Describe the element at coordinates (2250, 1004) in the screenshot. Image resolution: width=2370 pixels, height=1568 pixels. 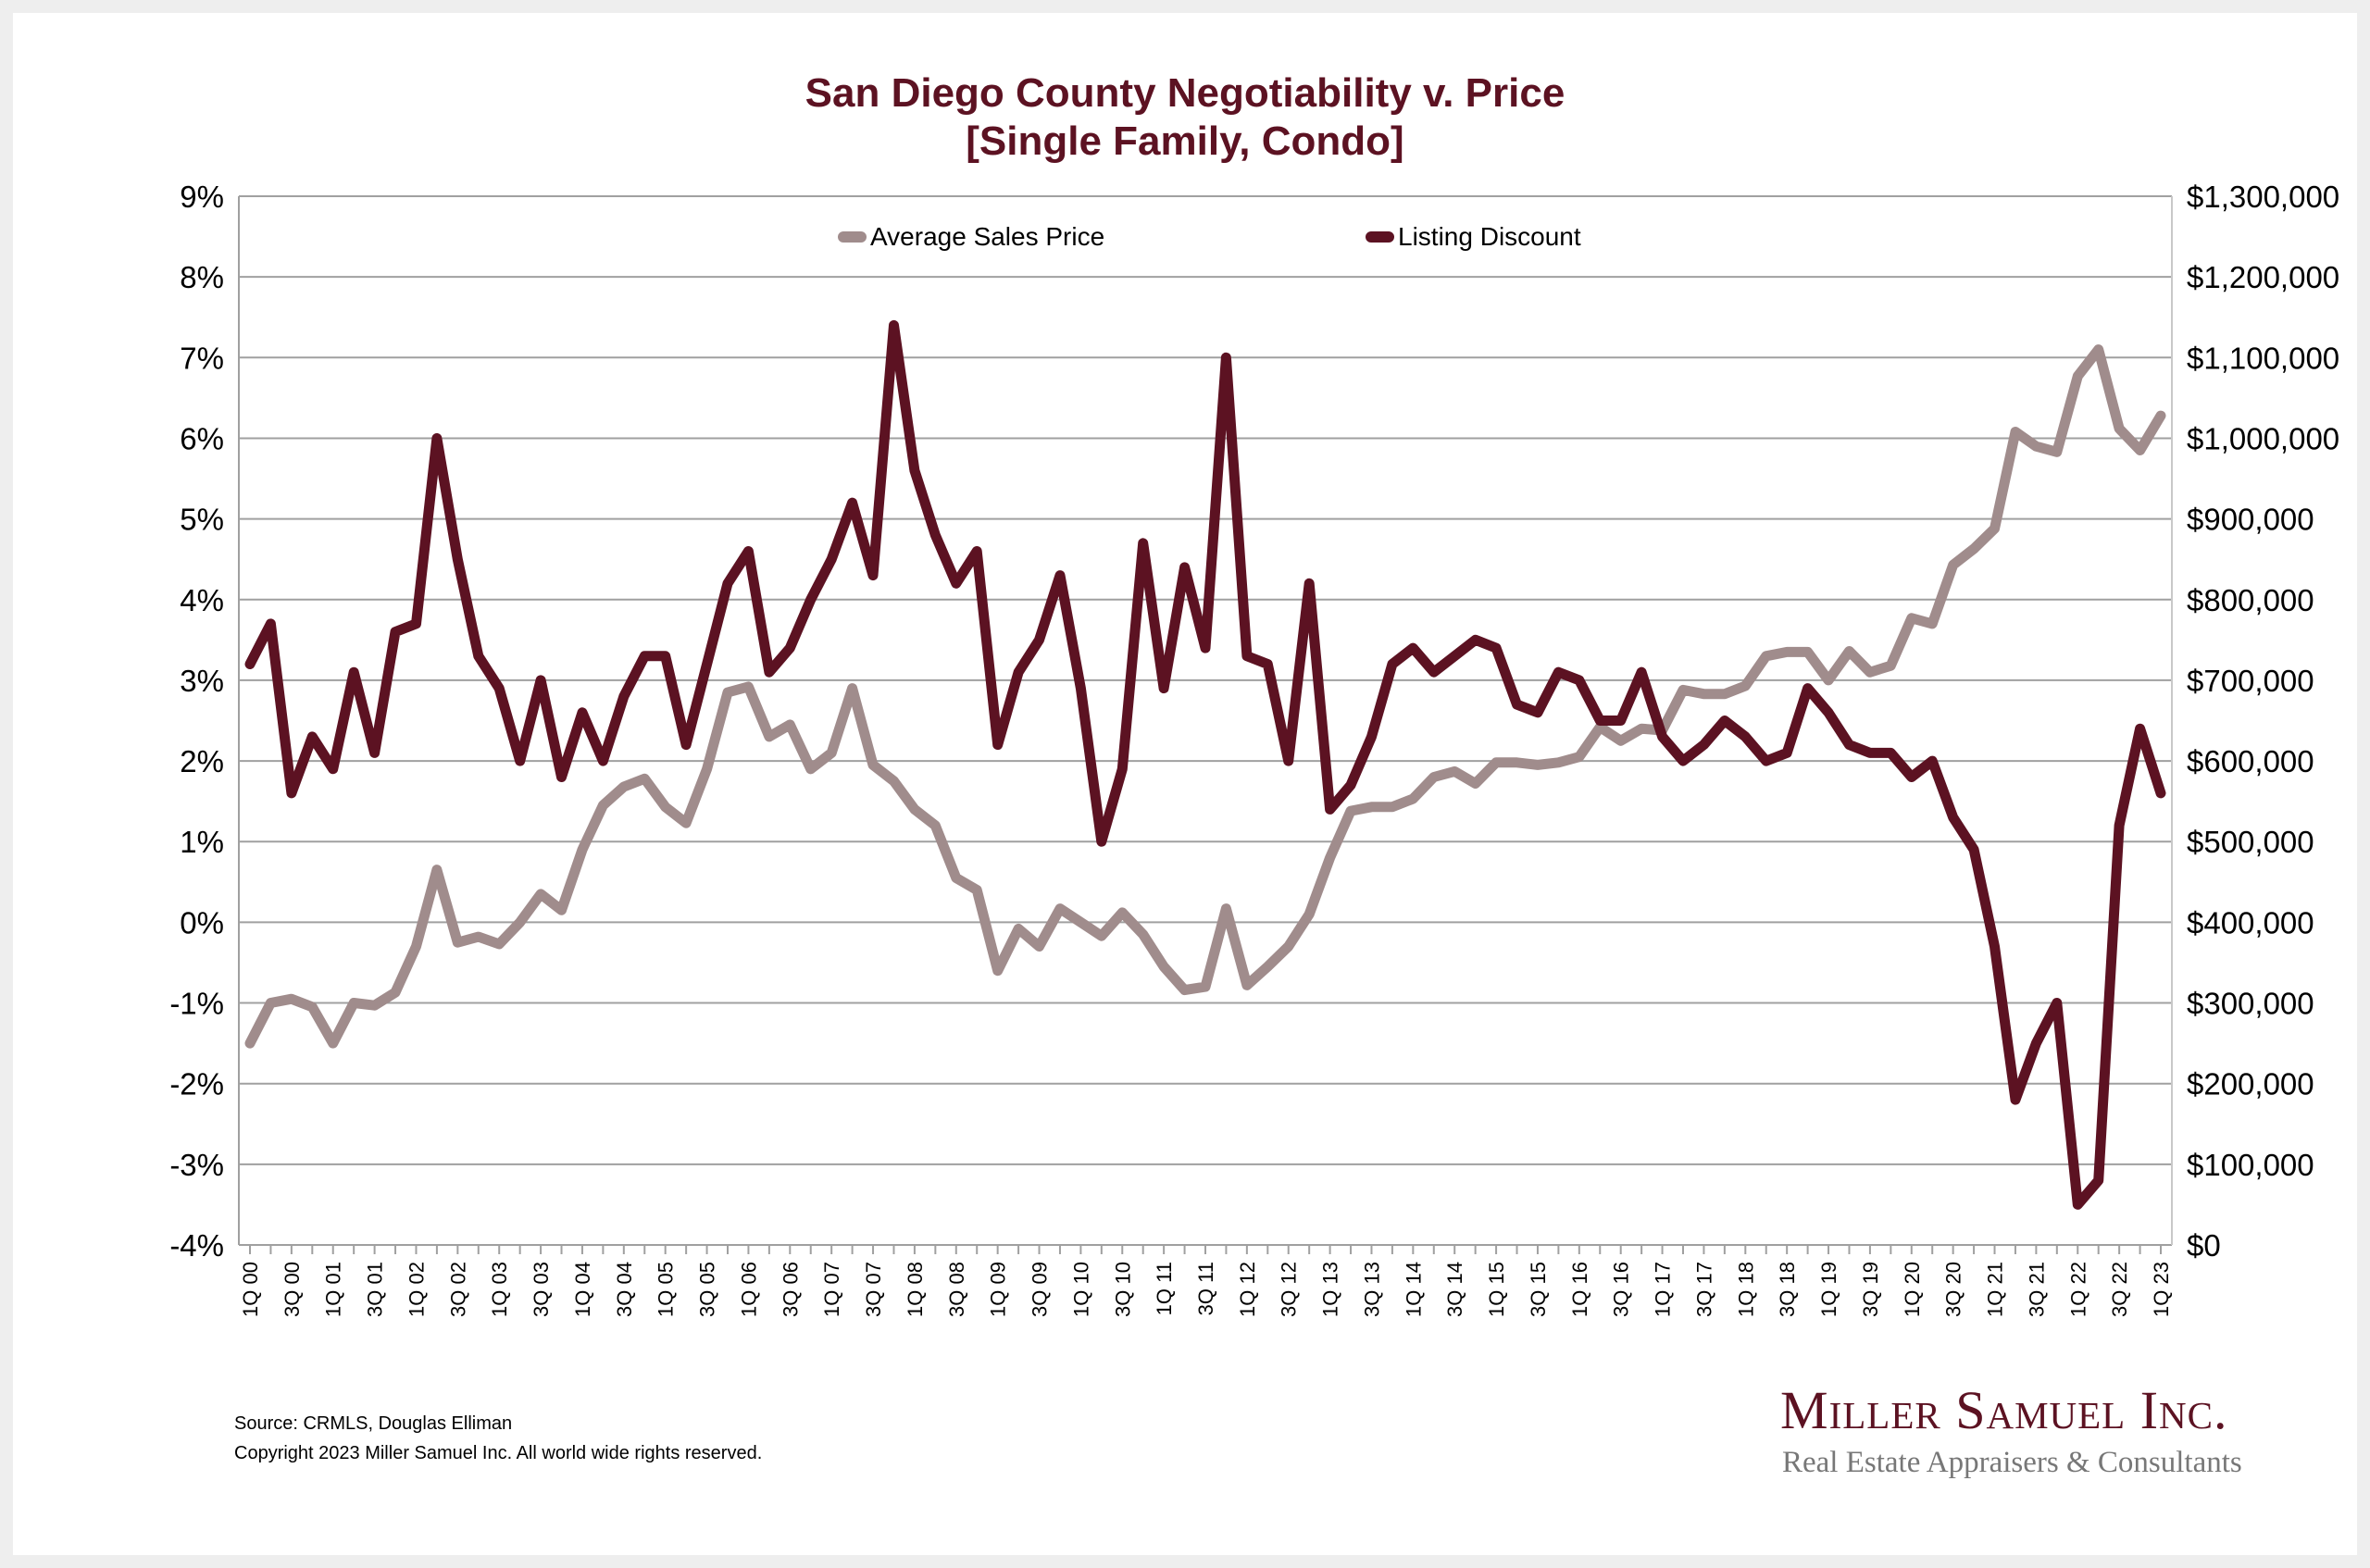
I see `right-axis-tick-label: $300,000` at that location.